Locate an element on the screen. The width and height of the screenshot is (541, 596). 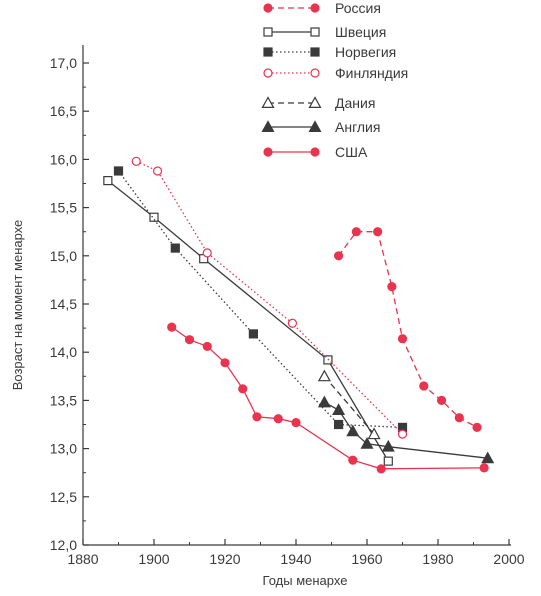
y-tick-label: 16,0 is located at coordinates (63, 159).